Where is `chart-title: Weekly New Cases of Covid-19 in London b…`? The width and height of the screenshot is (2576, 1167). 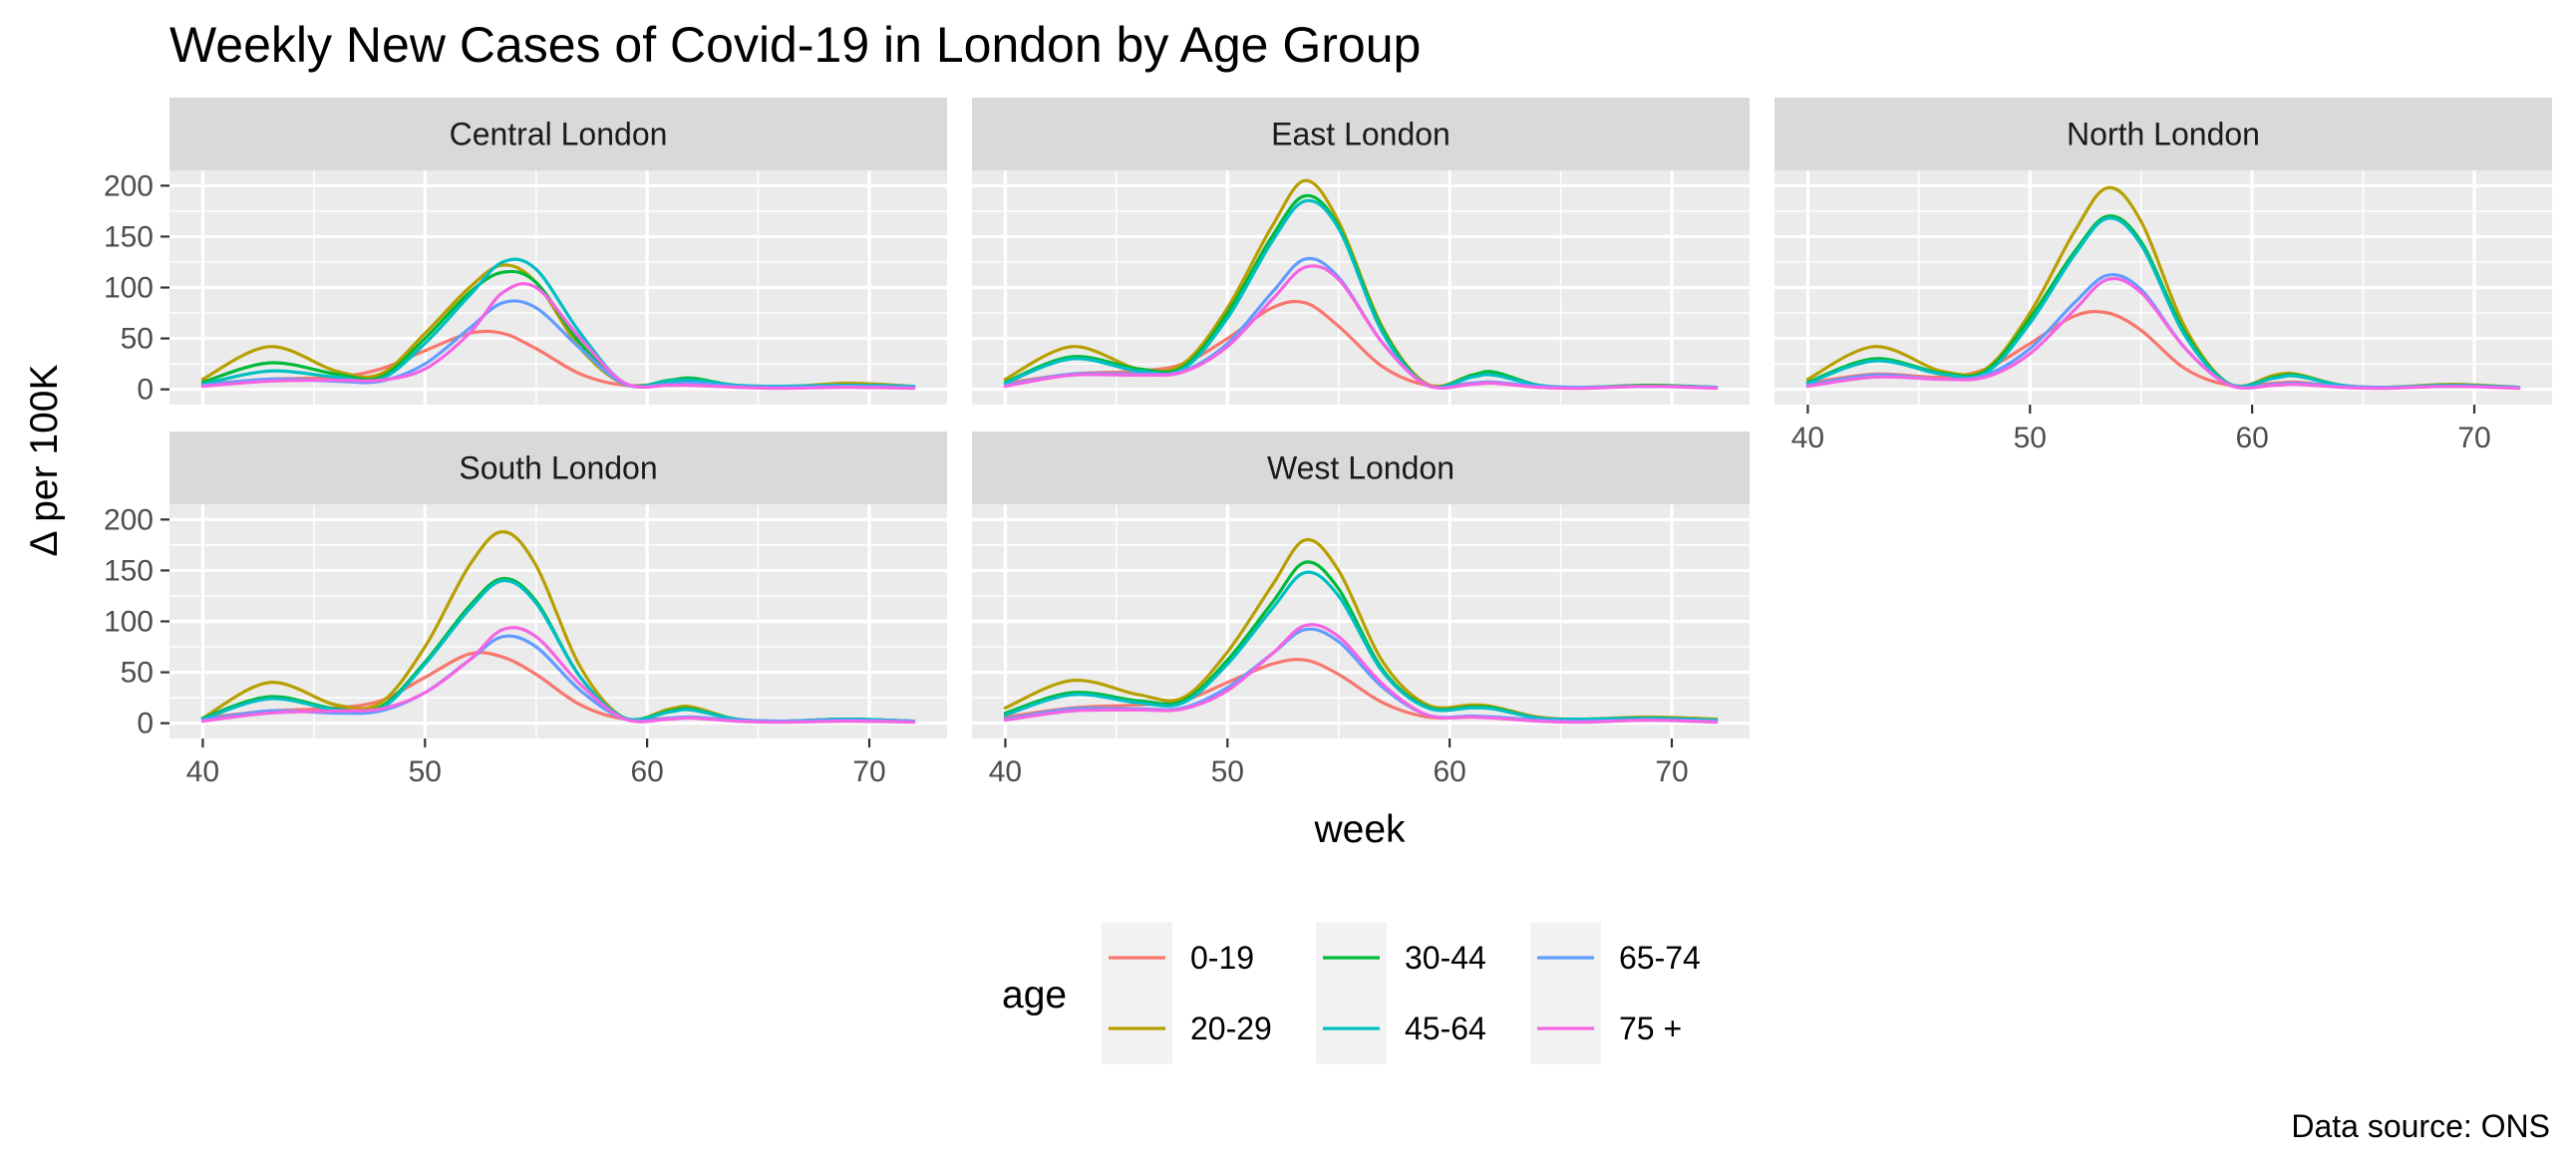
chart-title: Weekly New Cases of Covid-19 in London b… is located at coordinates (795, 45).